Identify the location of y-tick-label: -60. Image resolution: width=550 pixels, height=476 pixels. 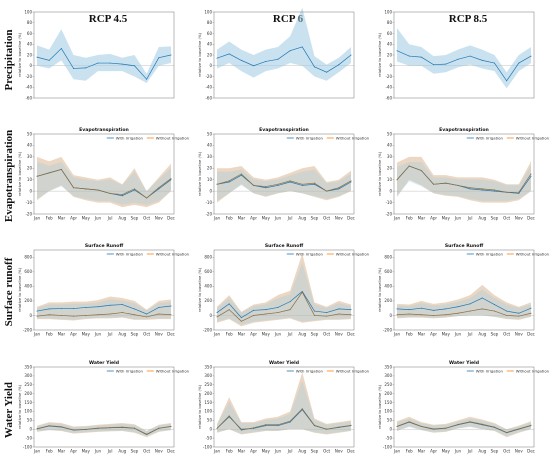
(28, 97).